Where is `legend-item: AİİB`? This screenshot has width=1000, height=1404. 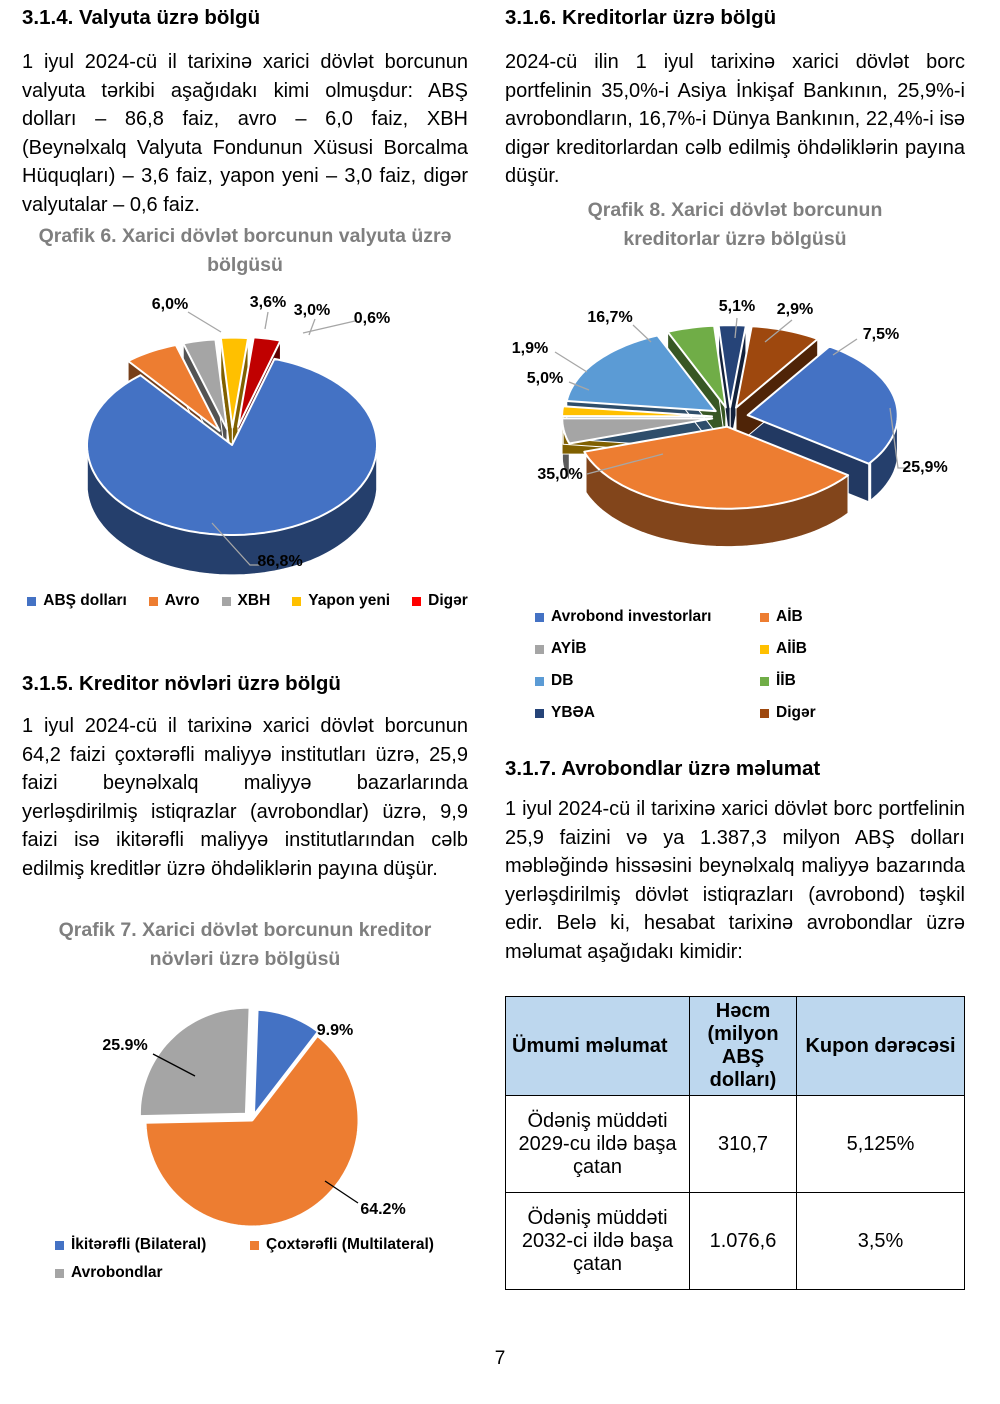
legend-item: AİİB is located at coordinates (860, 649).